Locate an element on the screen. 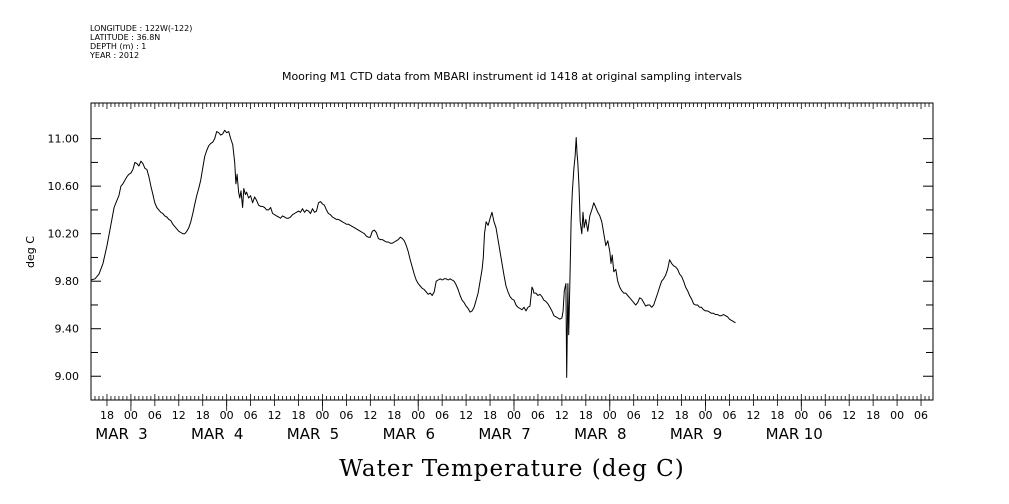 Image resolution: width=1009 pixels, height=504 pixels. depth-text: DEPTH (m) : 1 is located at coordinates (118, 46).